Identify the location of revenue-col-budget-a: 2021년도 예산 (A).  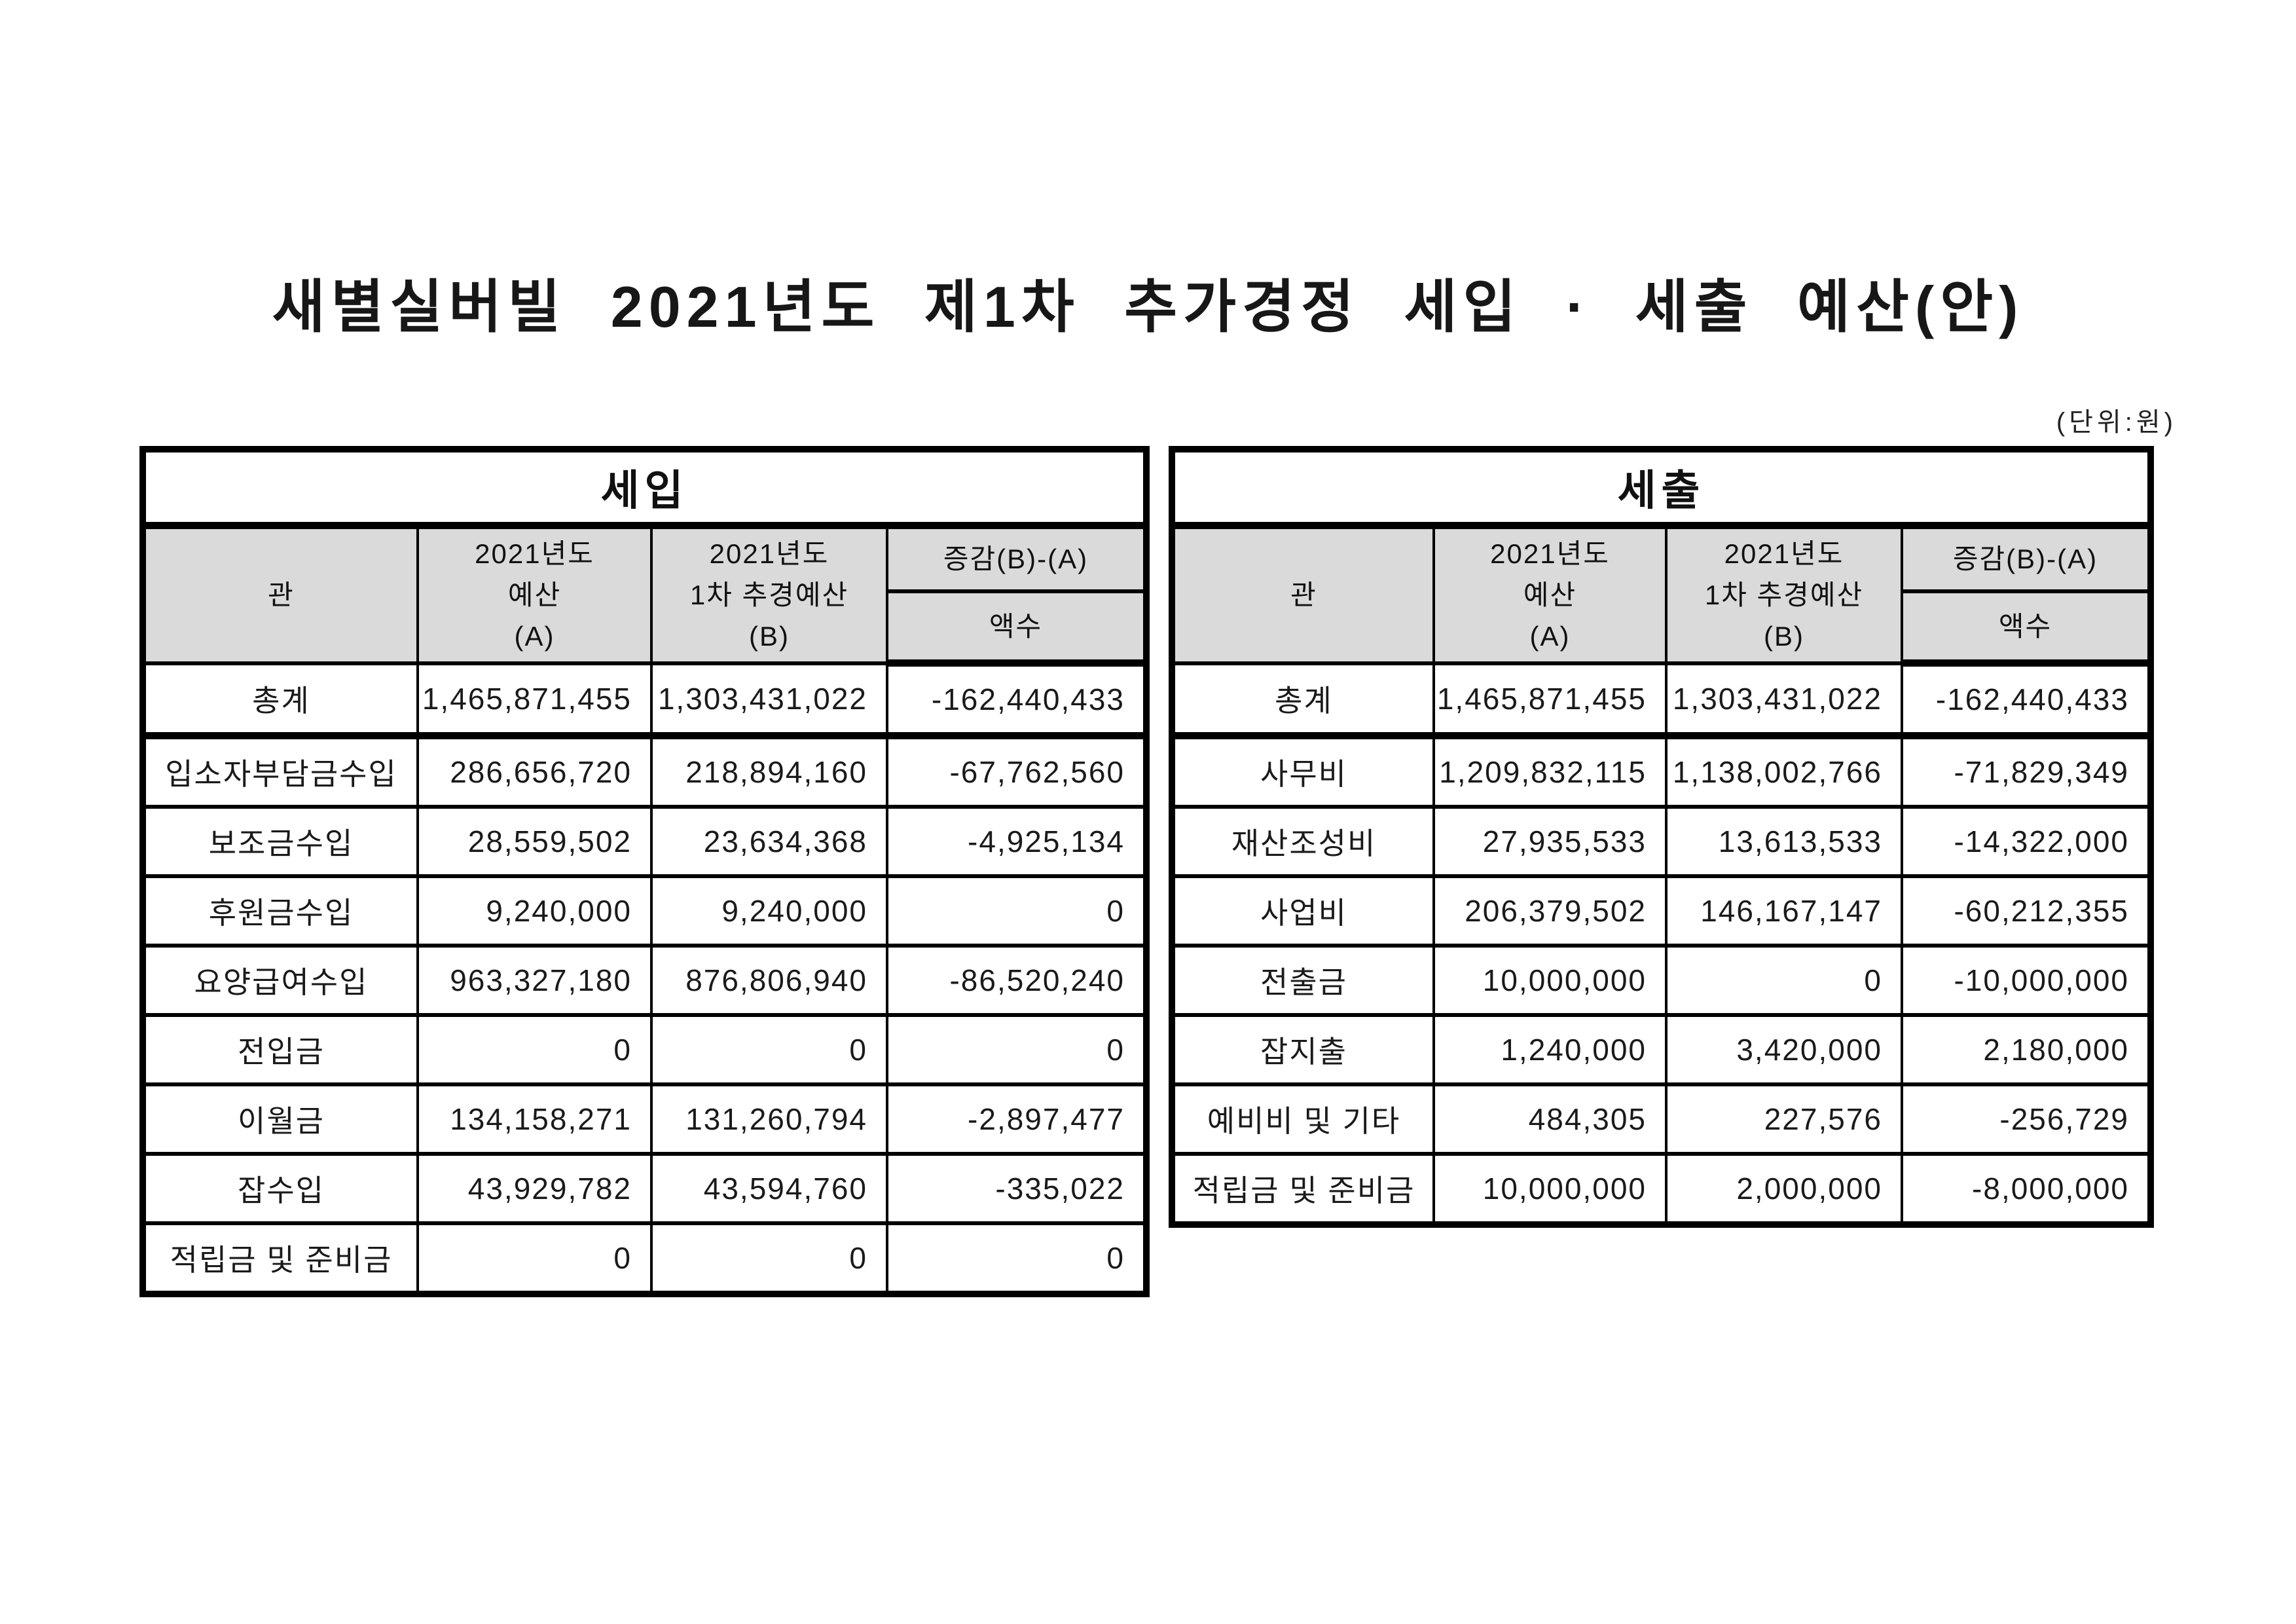
(534, 594).